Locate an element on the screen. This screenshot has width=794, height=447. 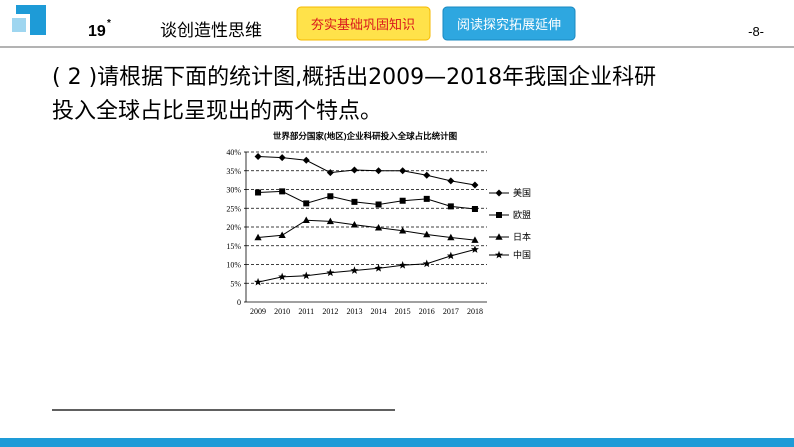
page-number: -8- is located at coordinates (756, 31).